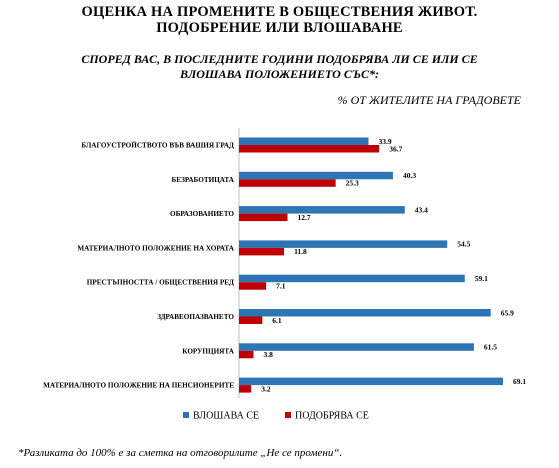 The image size is (559, 468). What do you see at coordinates (395, 148) in the screenshot?
I see `value-label-improving: 36.7` at bounding box center [395, 148].